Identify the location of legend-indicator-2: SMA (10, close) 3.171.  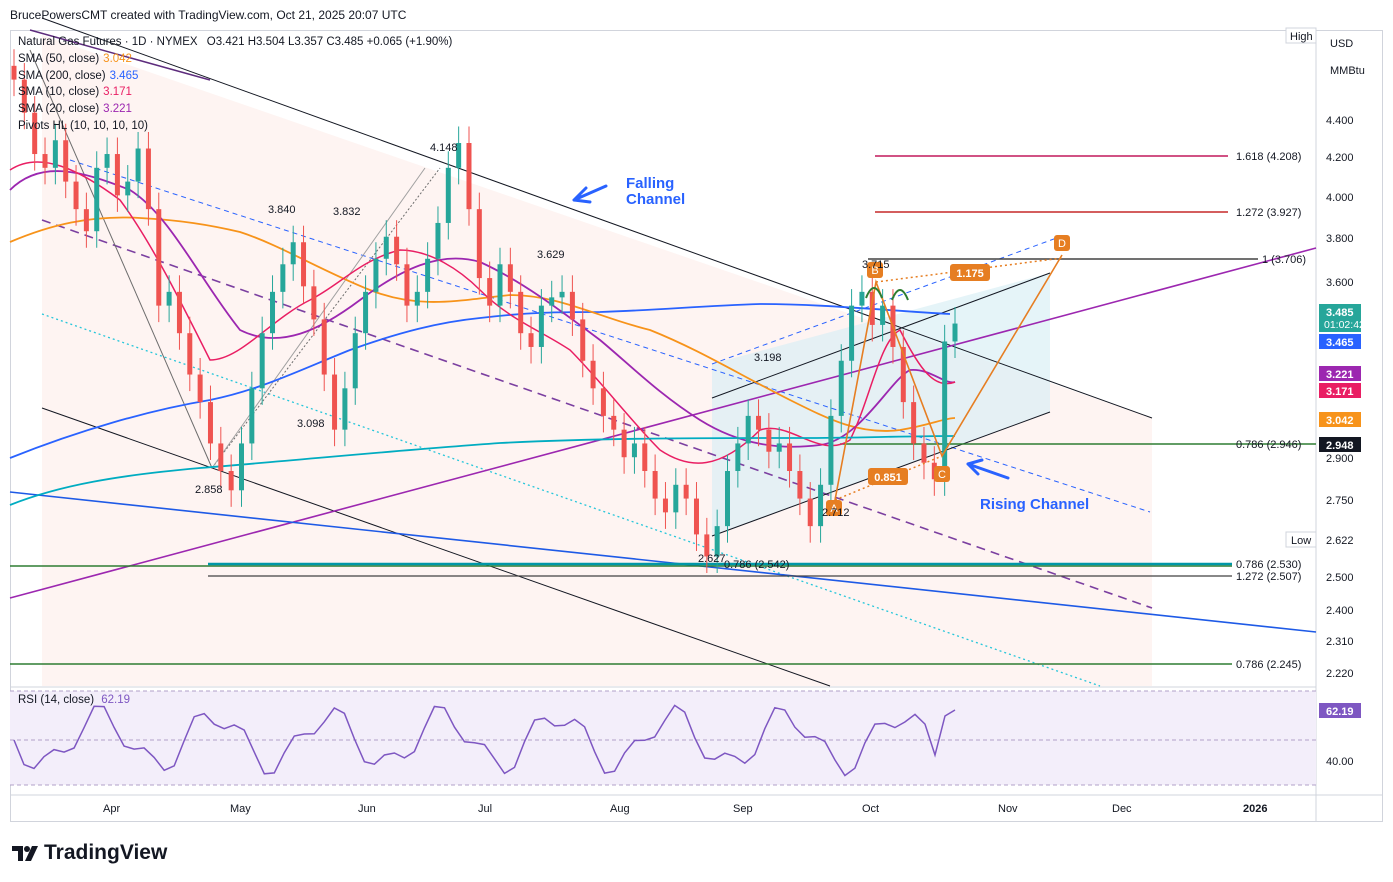
(235, 92).